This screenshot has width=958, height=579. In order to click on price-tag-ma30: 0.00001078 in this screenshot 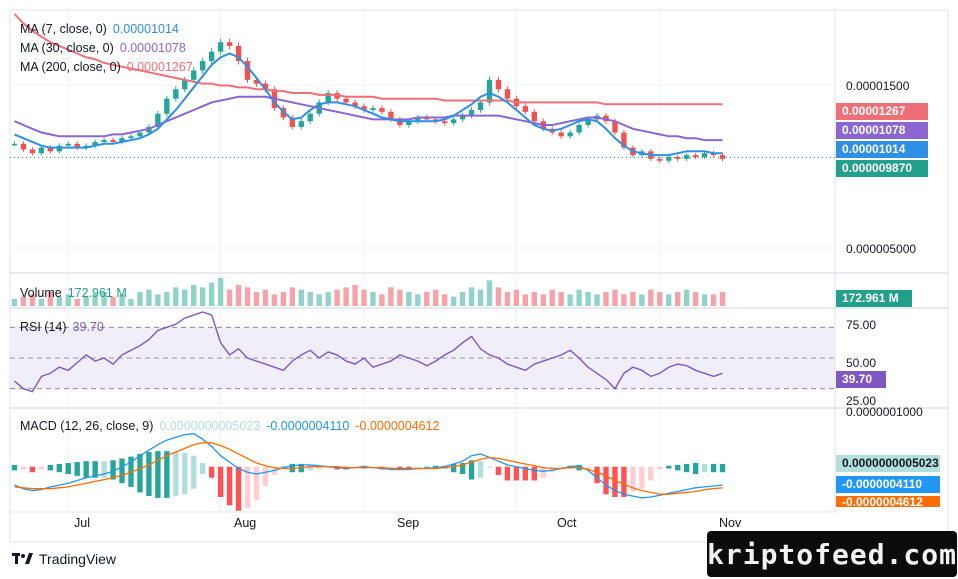, I will do `click(882, 130)`.